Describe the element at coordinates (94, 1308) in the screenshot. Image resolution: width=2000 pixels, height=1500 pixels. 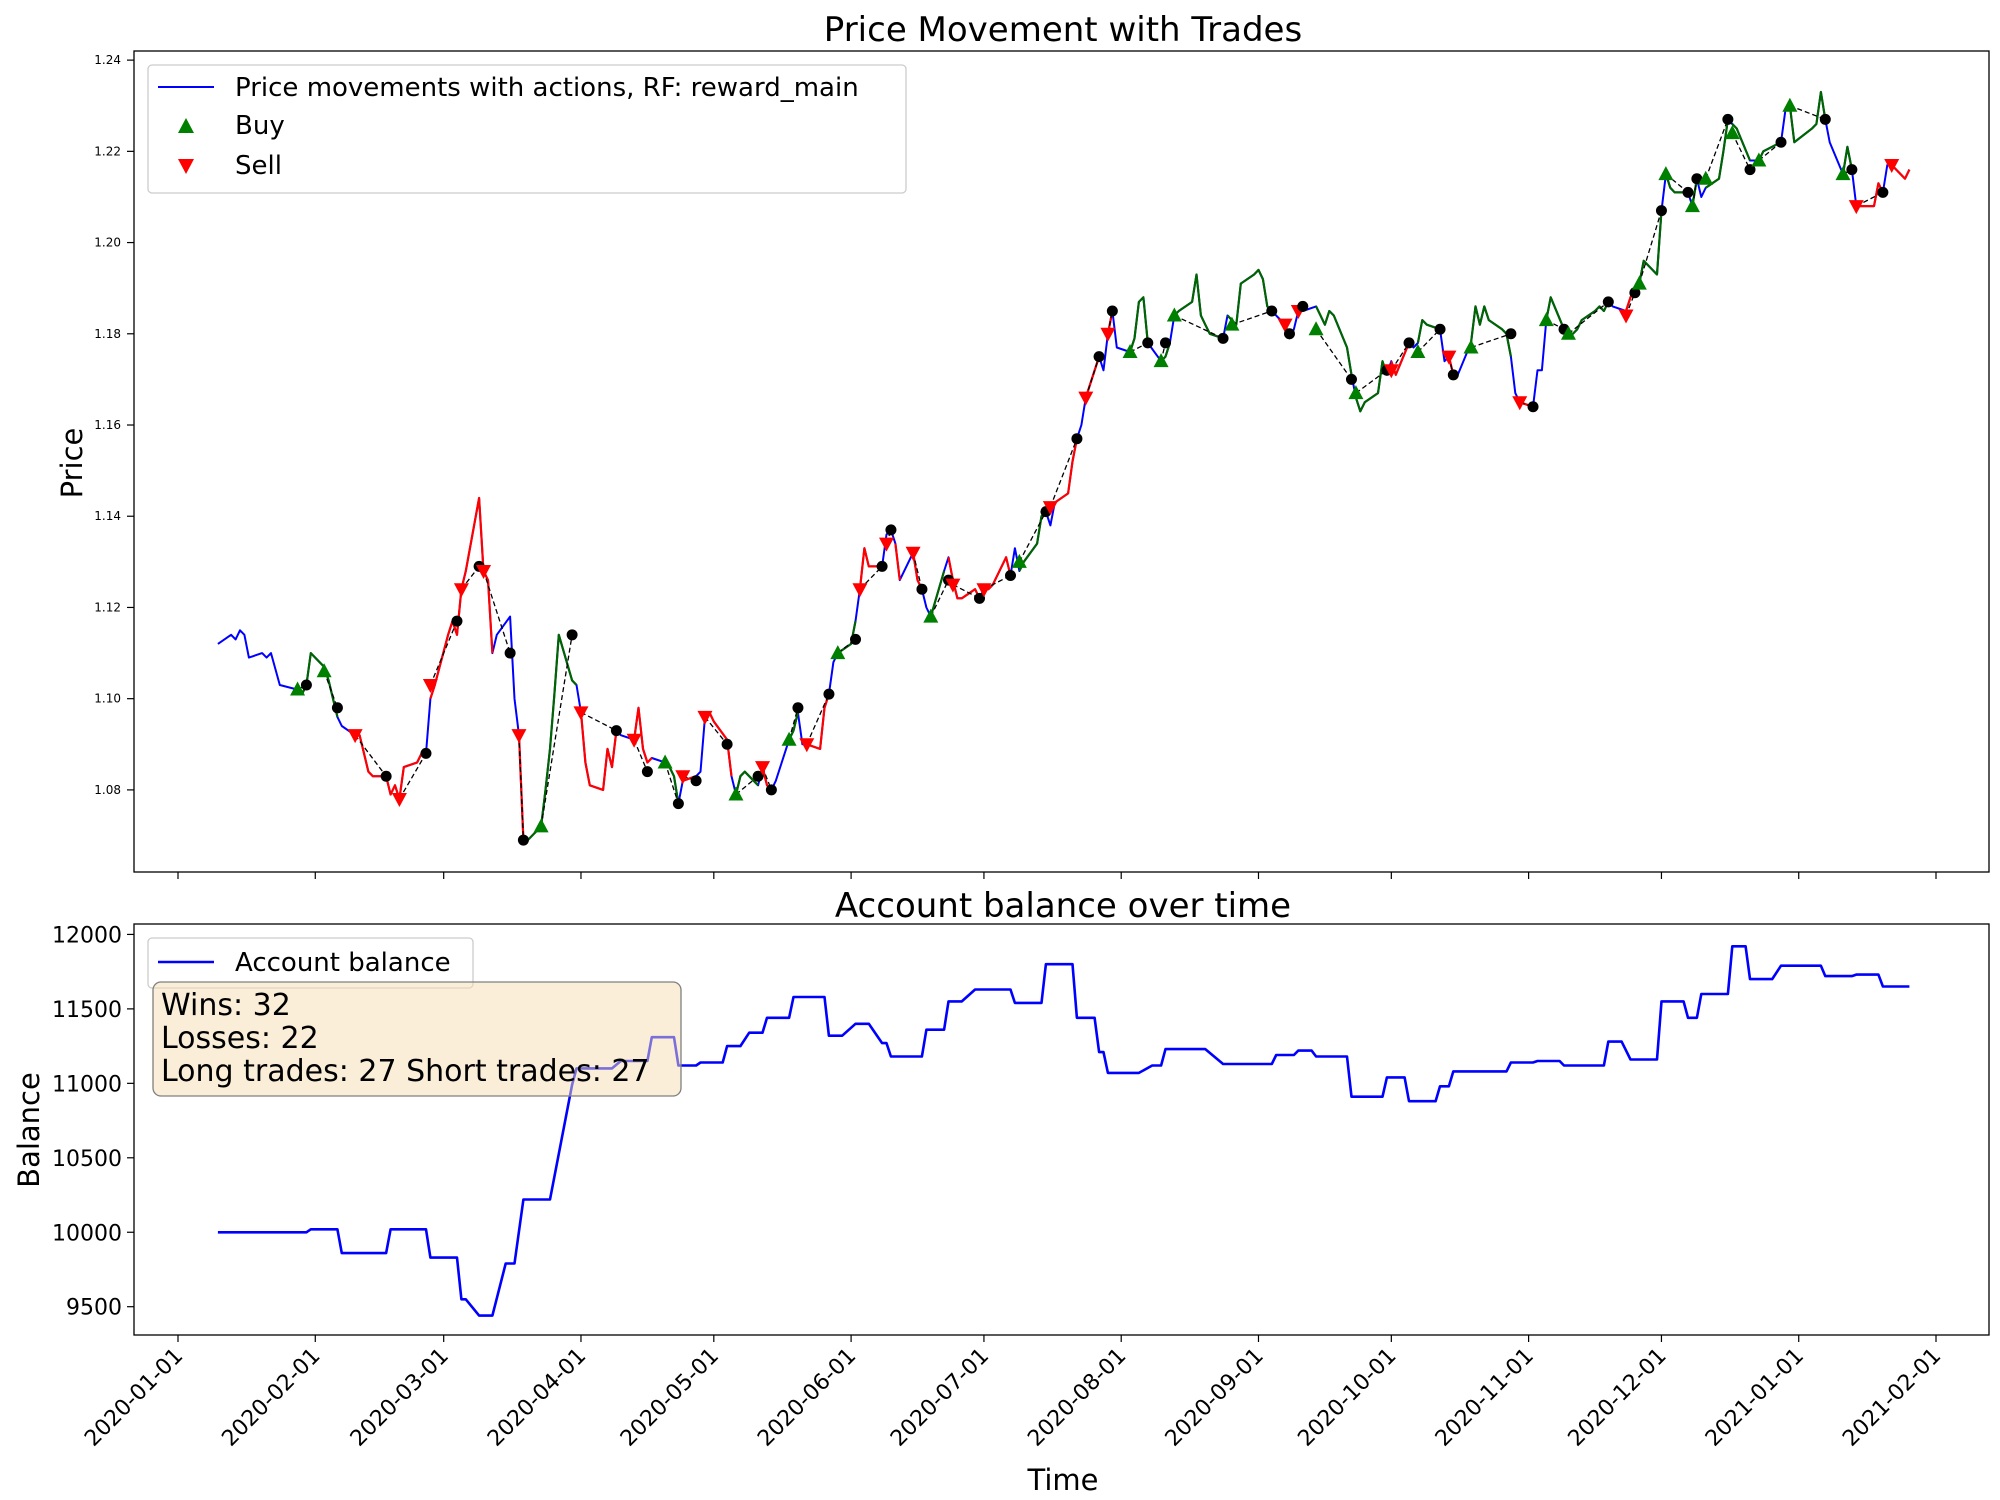
I see `balance-y-tick-label: 9500` at that location.